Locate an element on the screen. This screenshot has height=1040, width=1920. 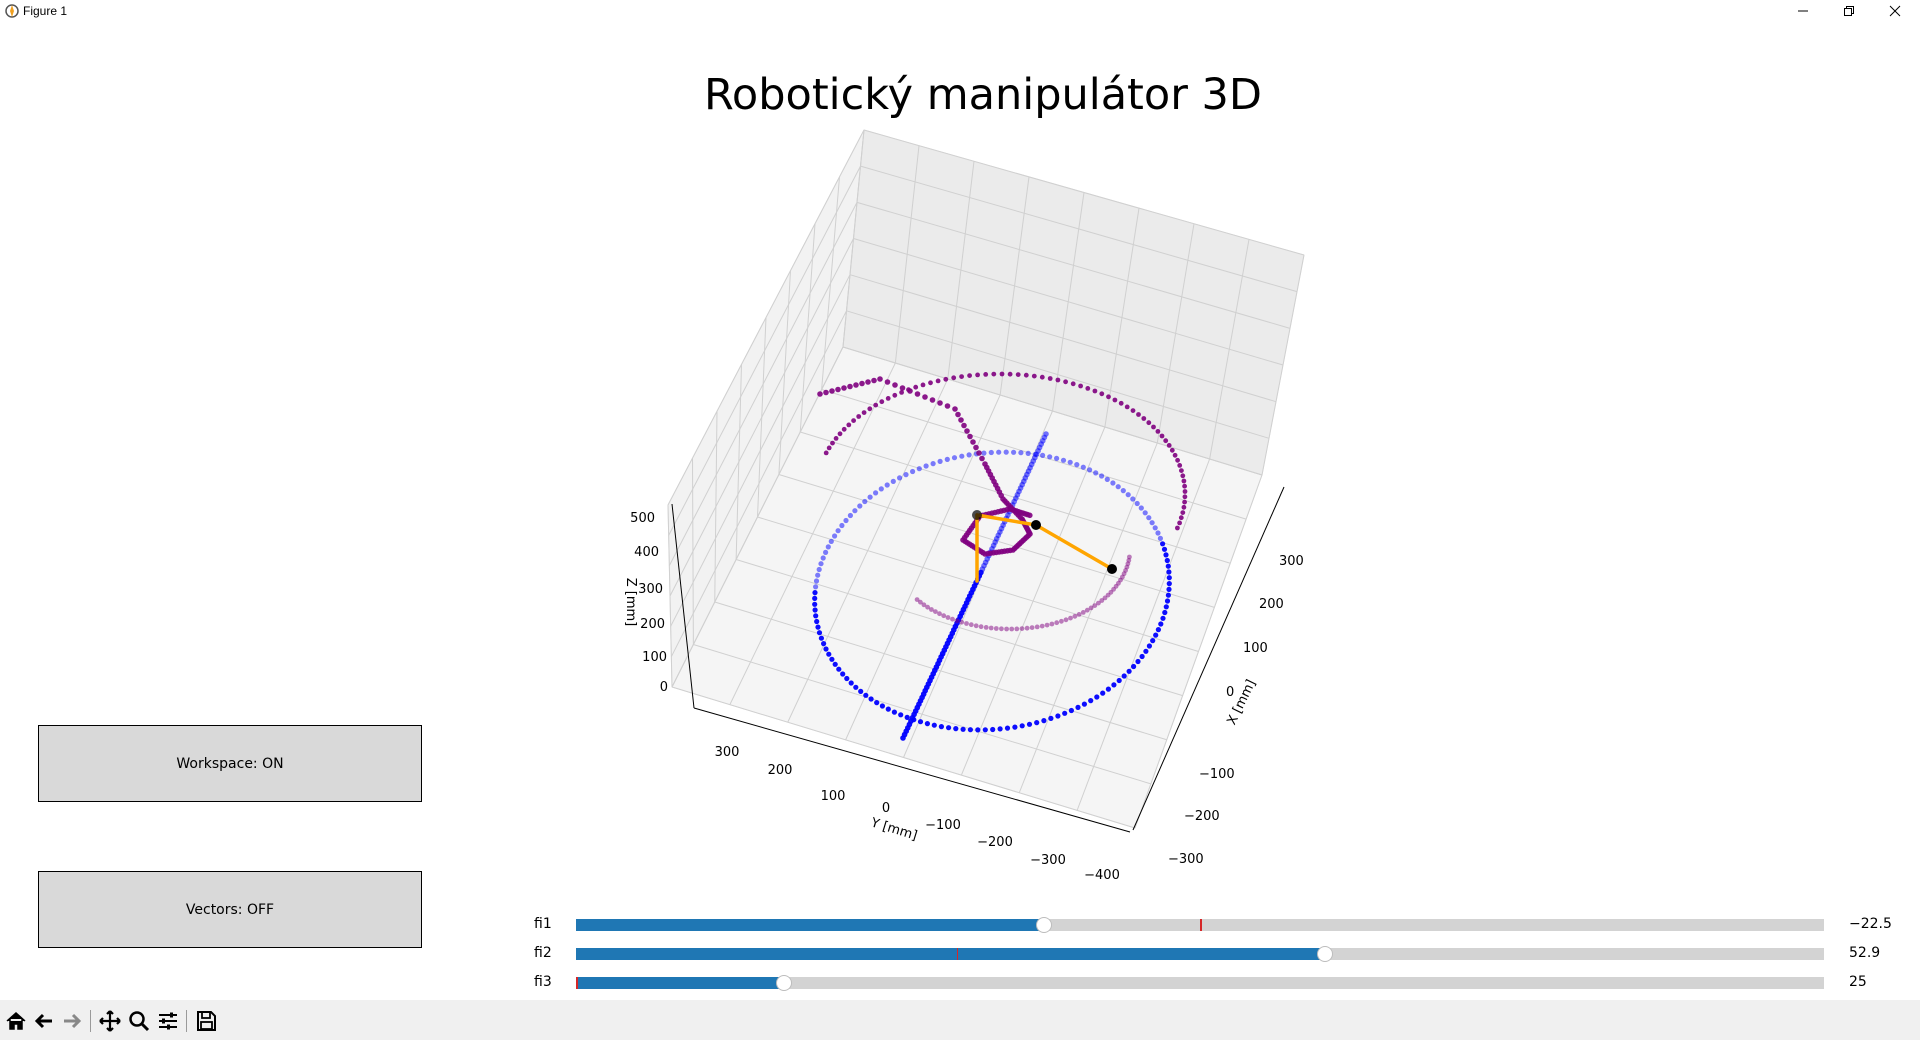
configure-subplots-icon is located at coordinates (168, 1021).